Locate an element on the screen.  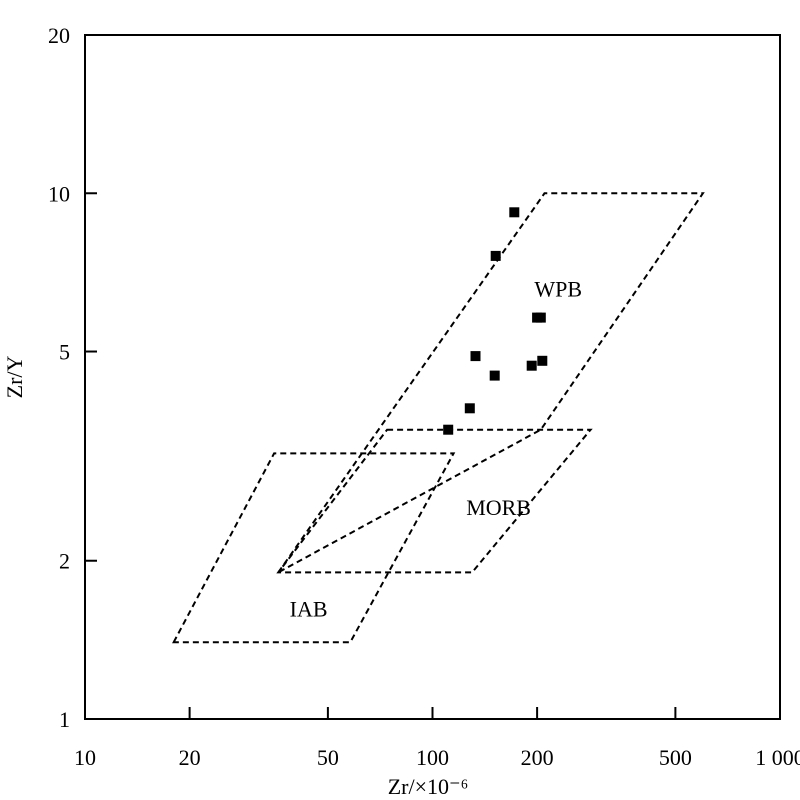
region-iab-label: IAB is located at coordinates (309, 609).